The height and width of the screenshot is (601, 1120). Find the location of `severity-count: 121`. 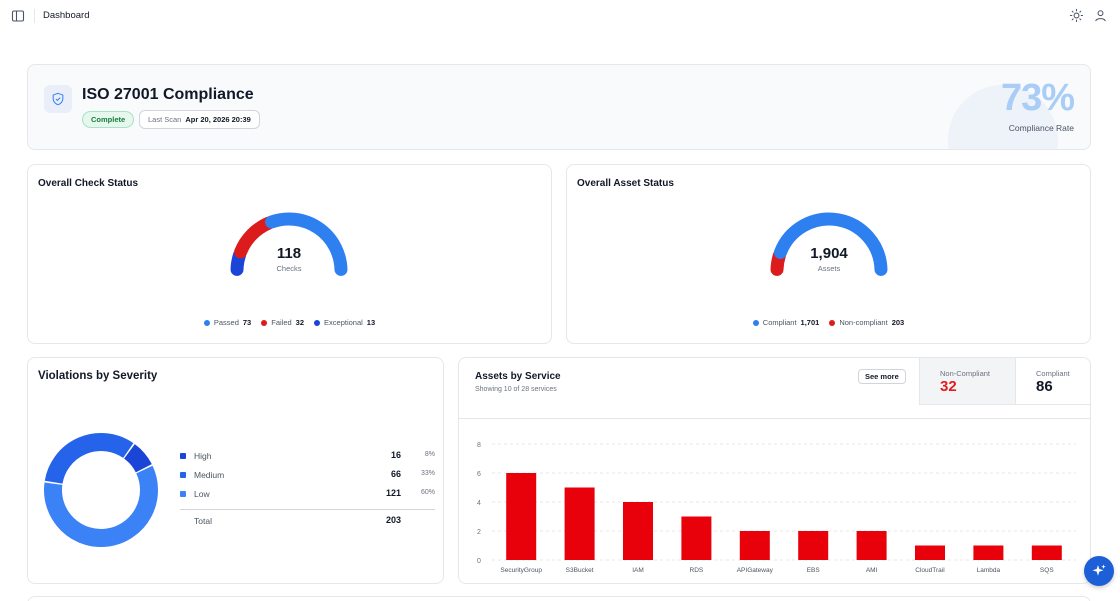

severity-count: 121 is located at coordinates (393, 493).